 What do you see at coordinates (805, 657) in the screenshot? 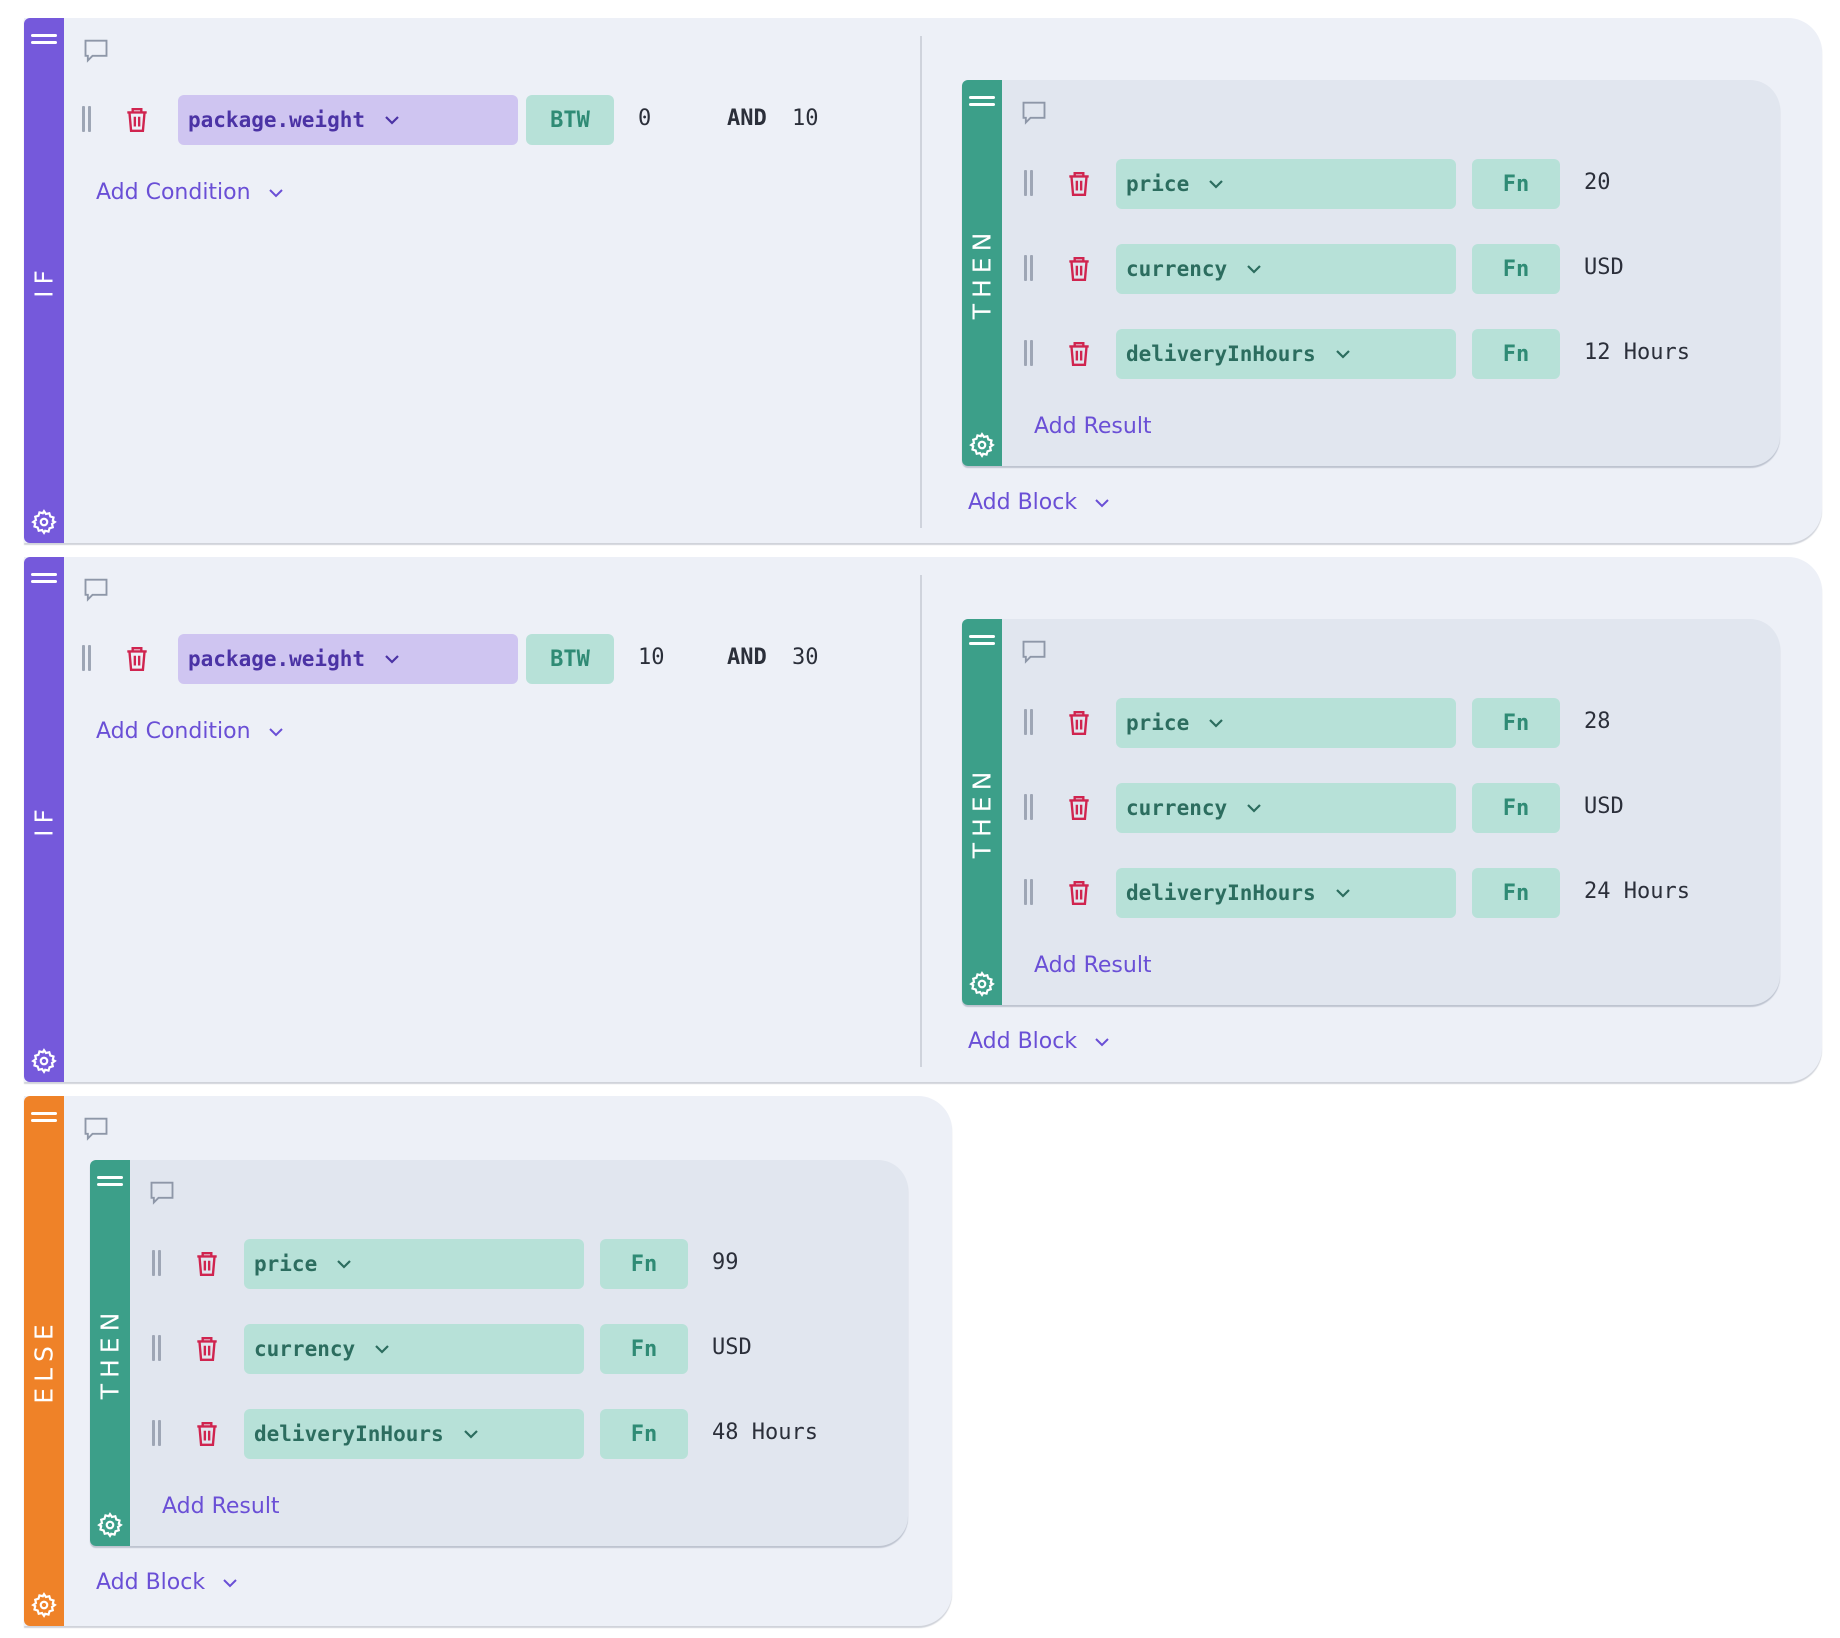
I see `condition-value-to: 30` at bounding box center [805, 657].